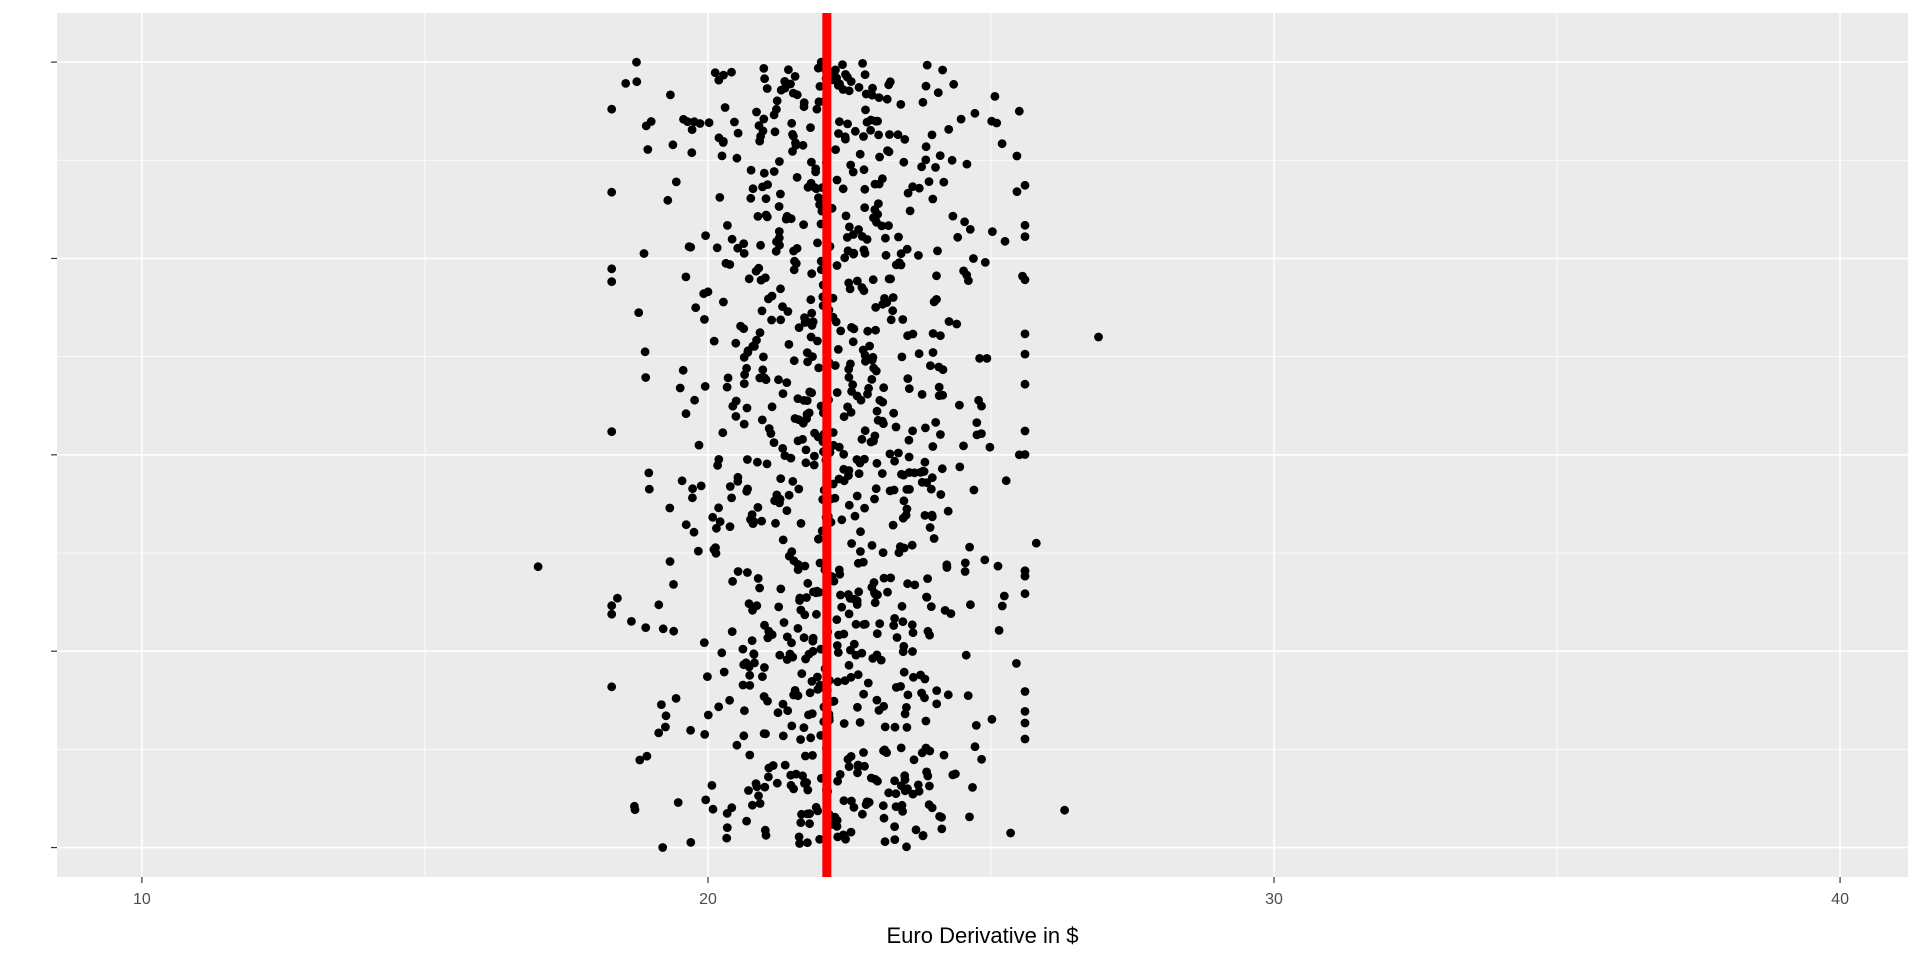 This screenshot has width=1920, height=960. I want to click on x-axis-title: Euro Derivative in $, so click(983, 935).